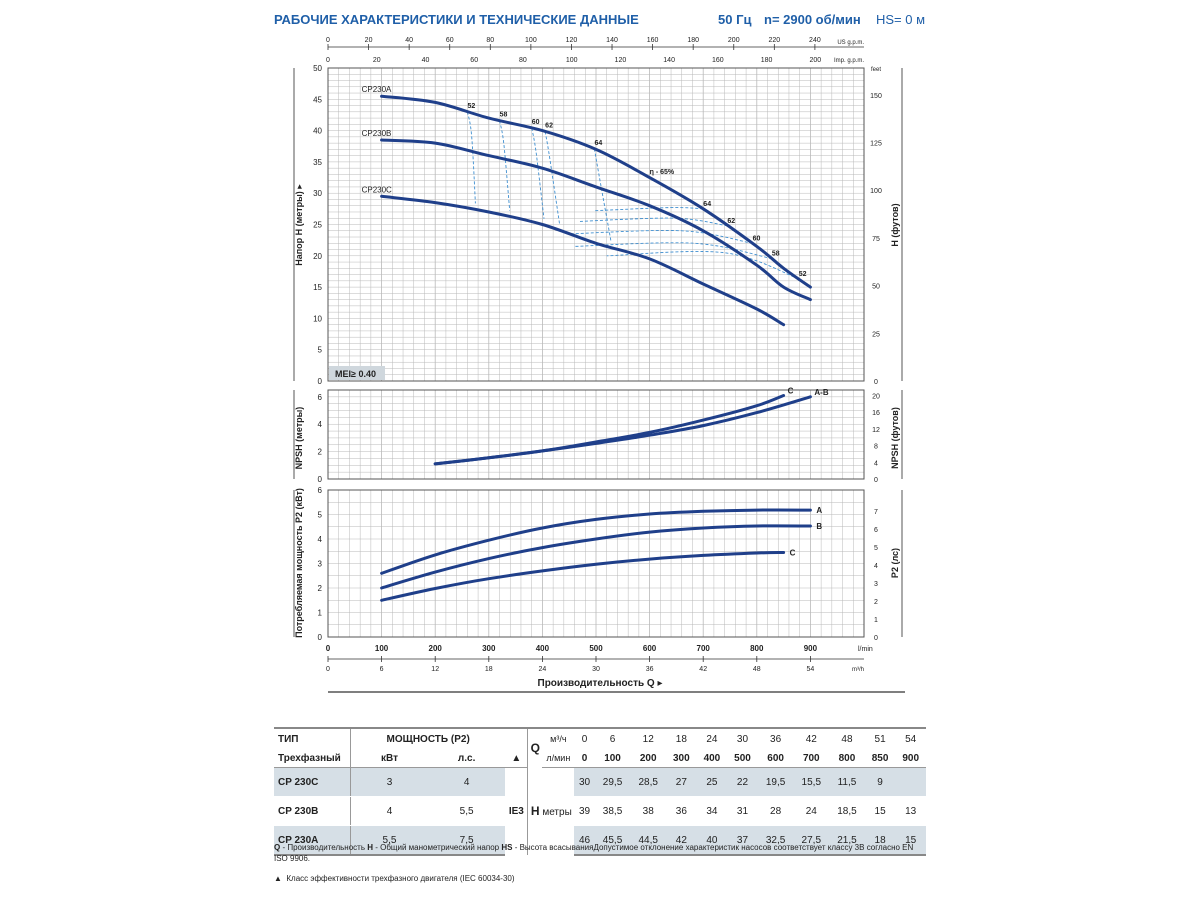 Image resolution: width=1200 pixels, height=900 pixels. I want to click on usgpm-tick-label: 240, so click(815, 40).